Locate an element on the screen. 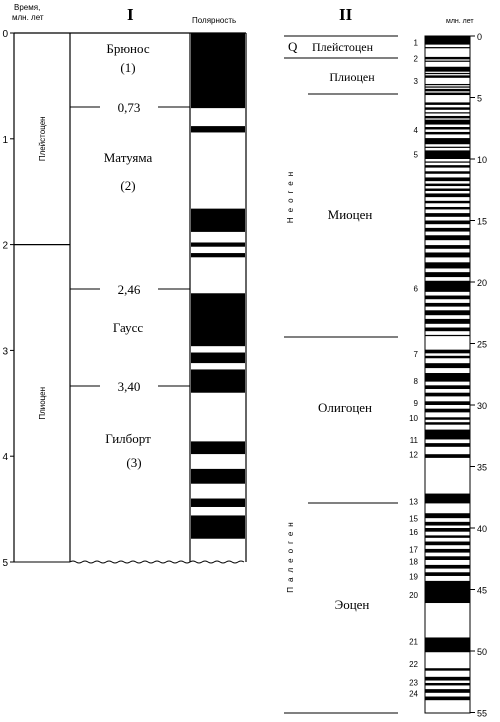 The height and width of the screenshot is (722, 500). boundary-3-40: 3,40 is located at coordinates (130, 386).